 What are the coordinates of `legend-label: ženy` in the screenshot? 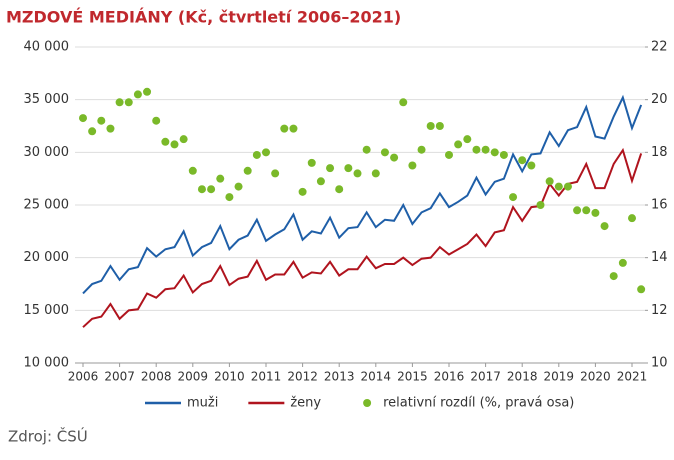 It's located at (305, 403).